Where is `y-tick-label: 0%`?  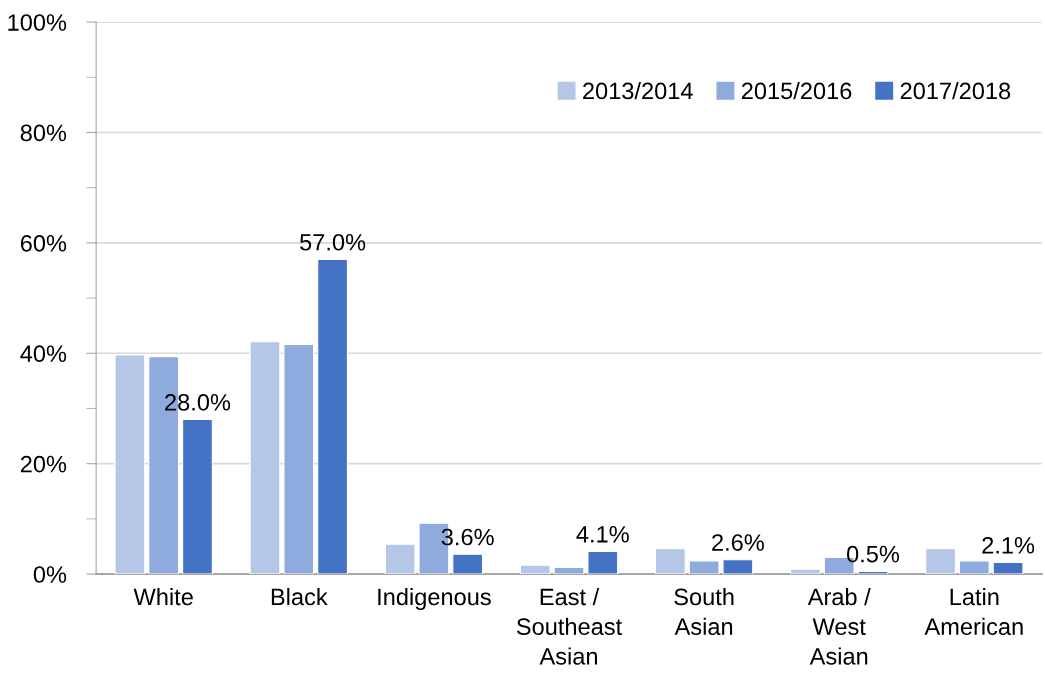 y-tick-label: 0% is located at coordinates (50, 574).